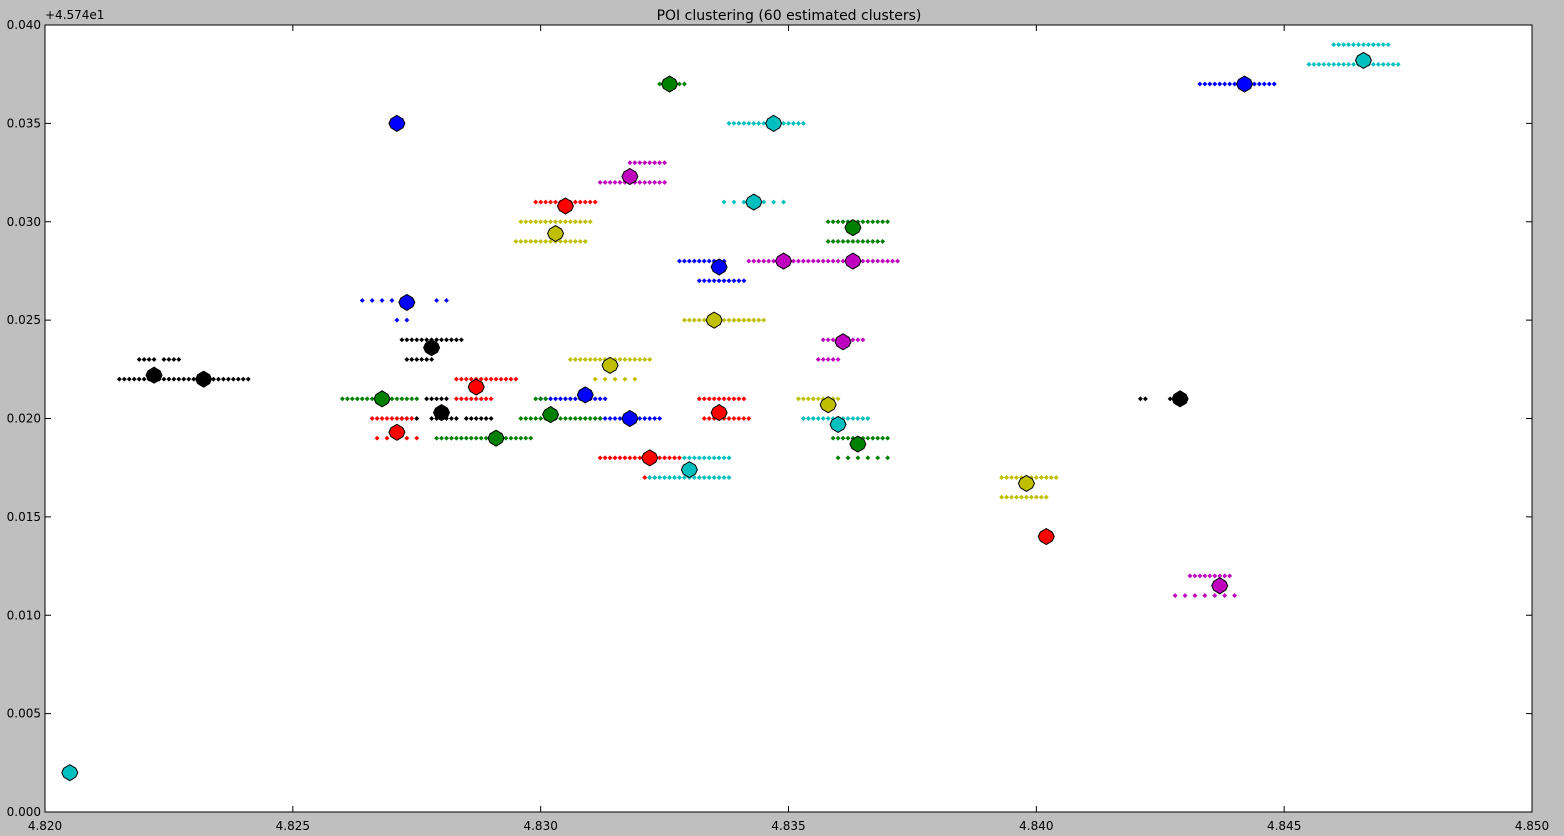 Image resolution: width=1564 pixels, height=836 pixels. Describe the element at coordinates (74, 15) in the screenshot. I see `y-offset-label: +4.574e1` at that location.